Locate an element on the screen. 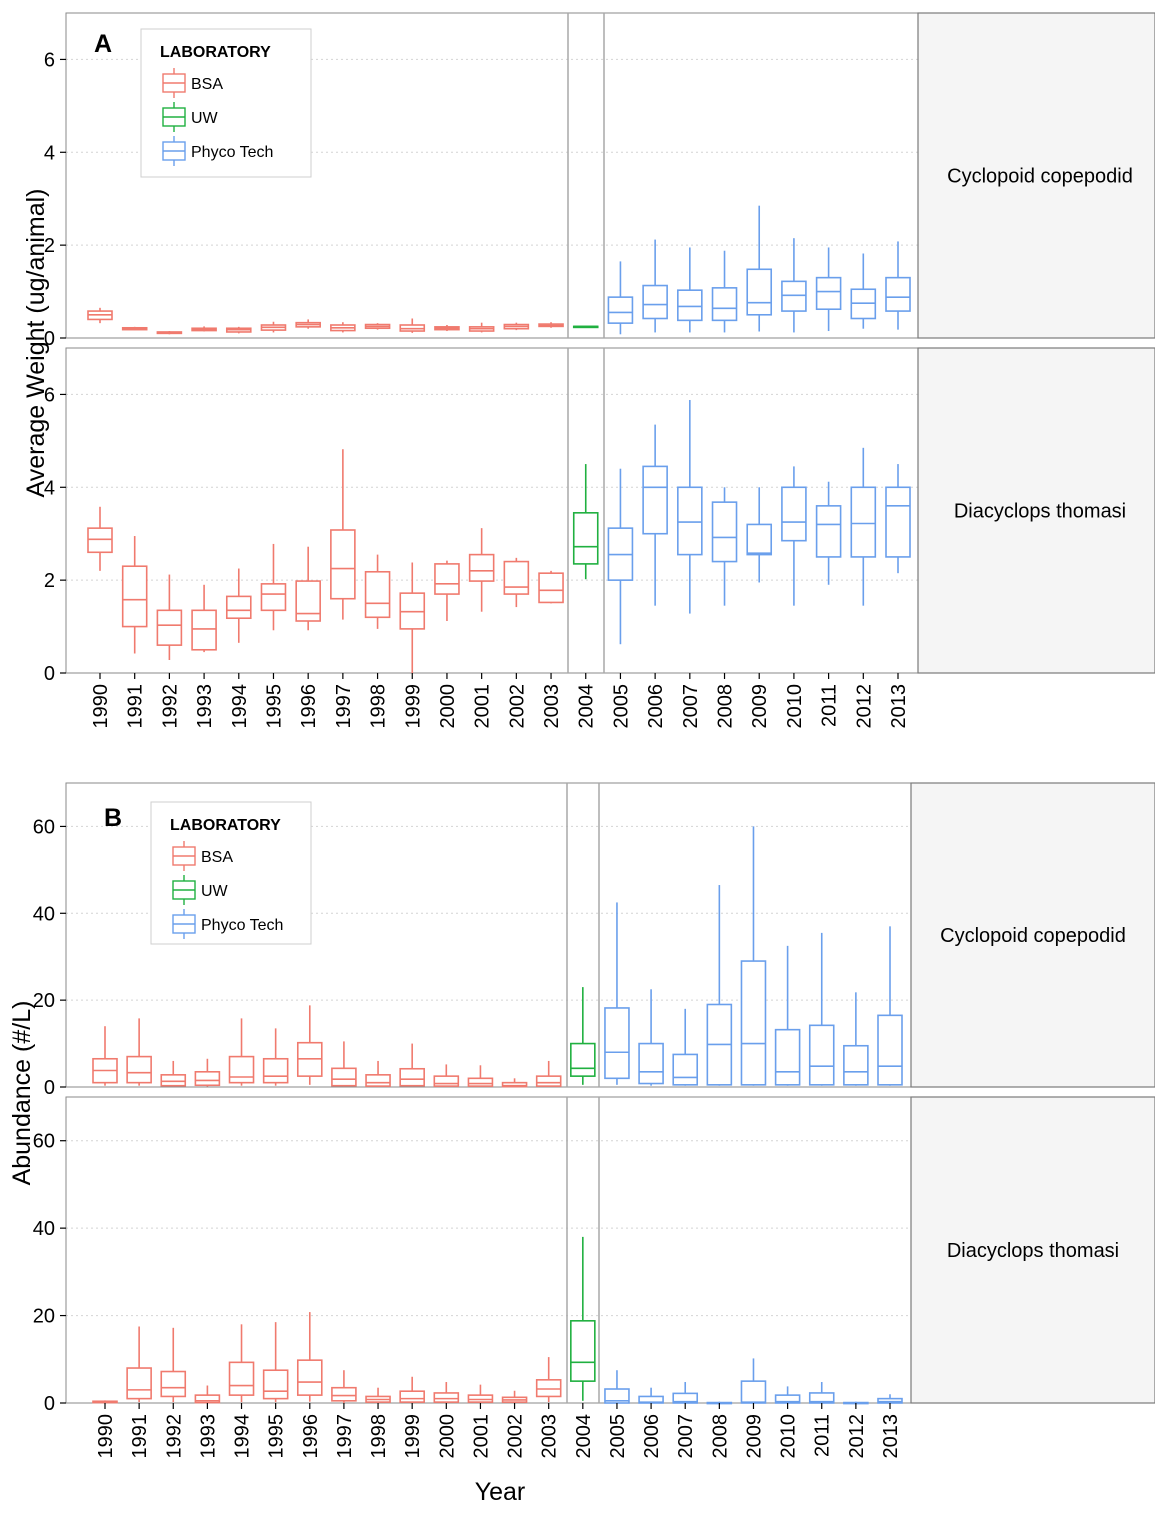 Image resolution: width=1155 pixels, height=1514 pixels. strip-label: Diacyclops thomasi is located at coordinates (1033, 1251).